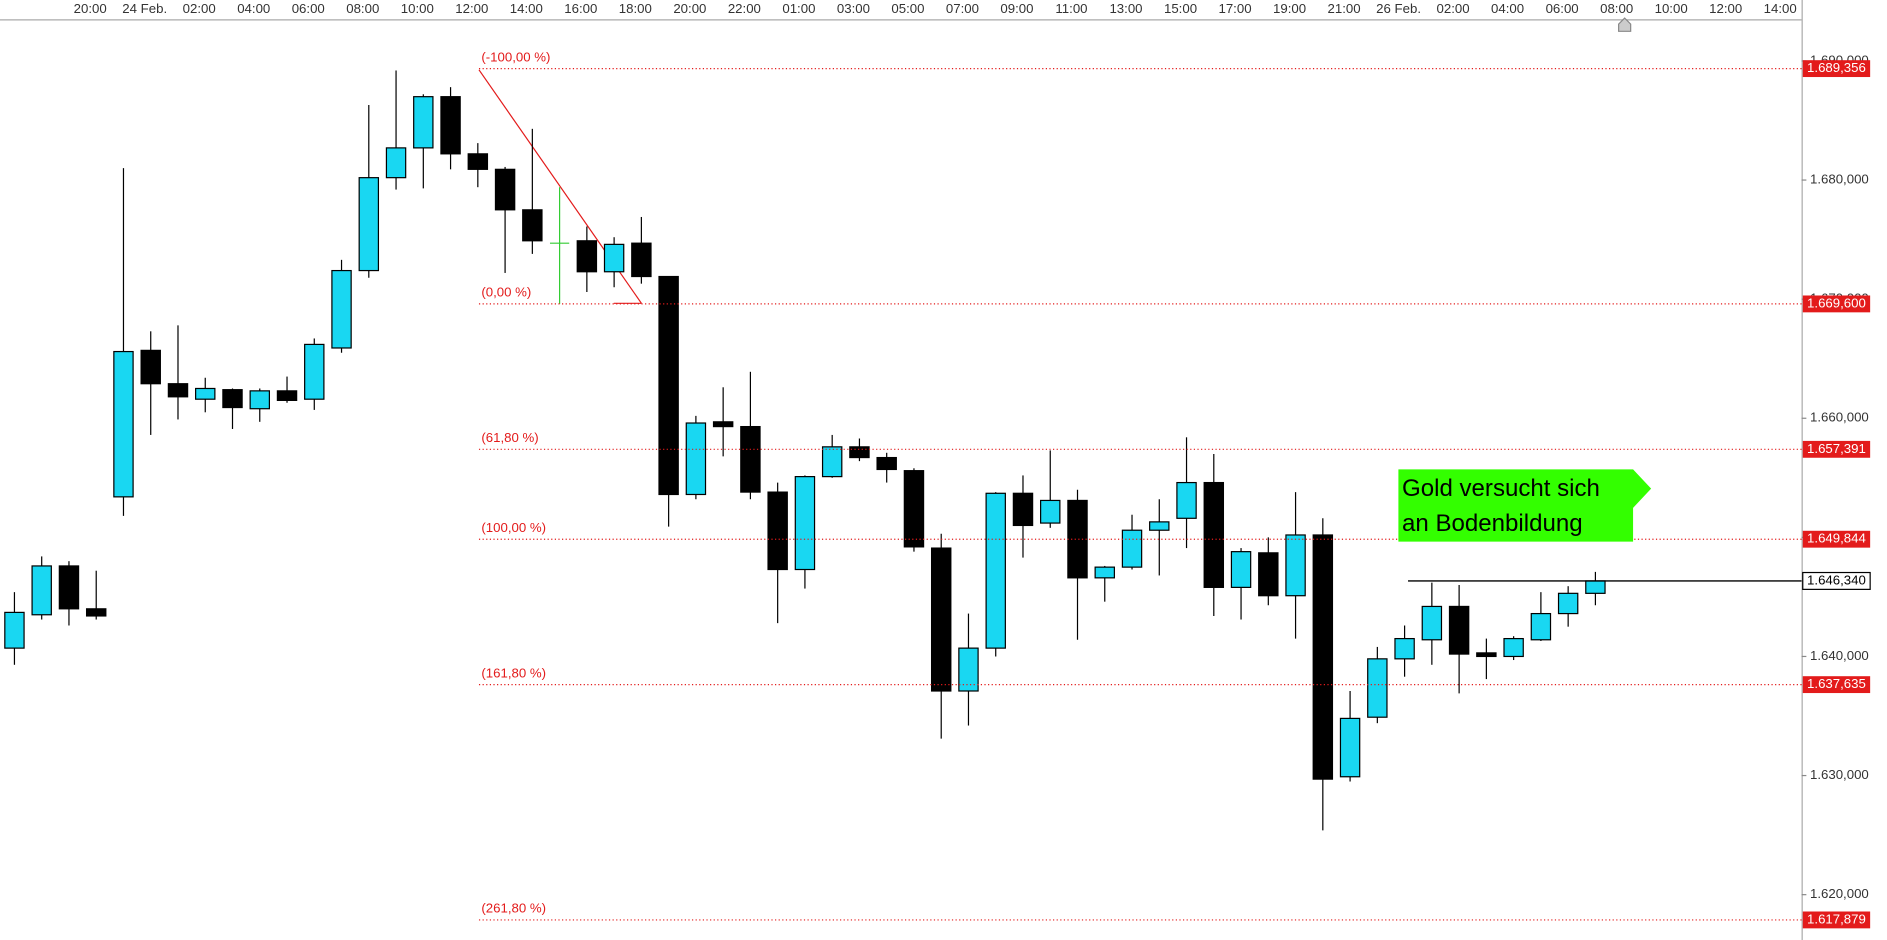 Image resolution: width=1887 pixels, height=940 pixels. What do you see at coordinates (1289, 8) in the screenshot?
I see `x-tick-label: 19:00` at bounding box center [1289, 8].